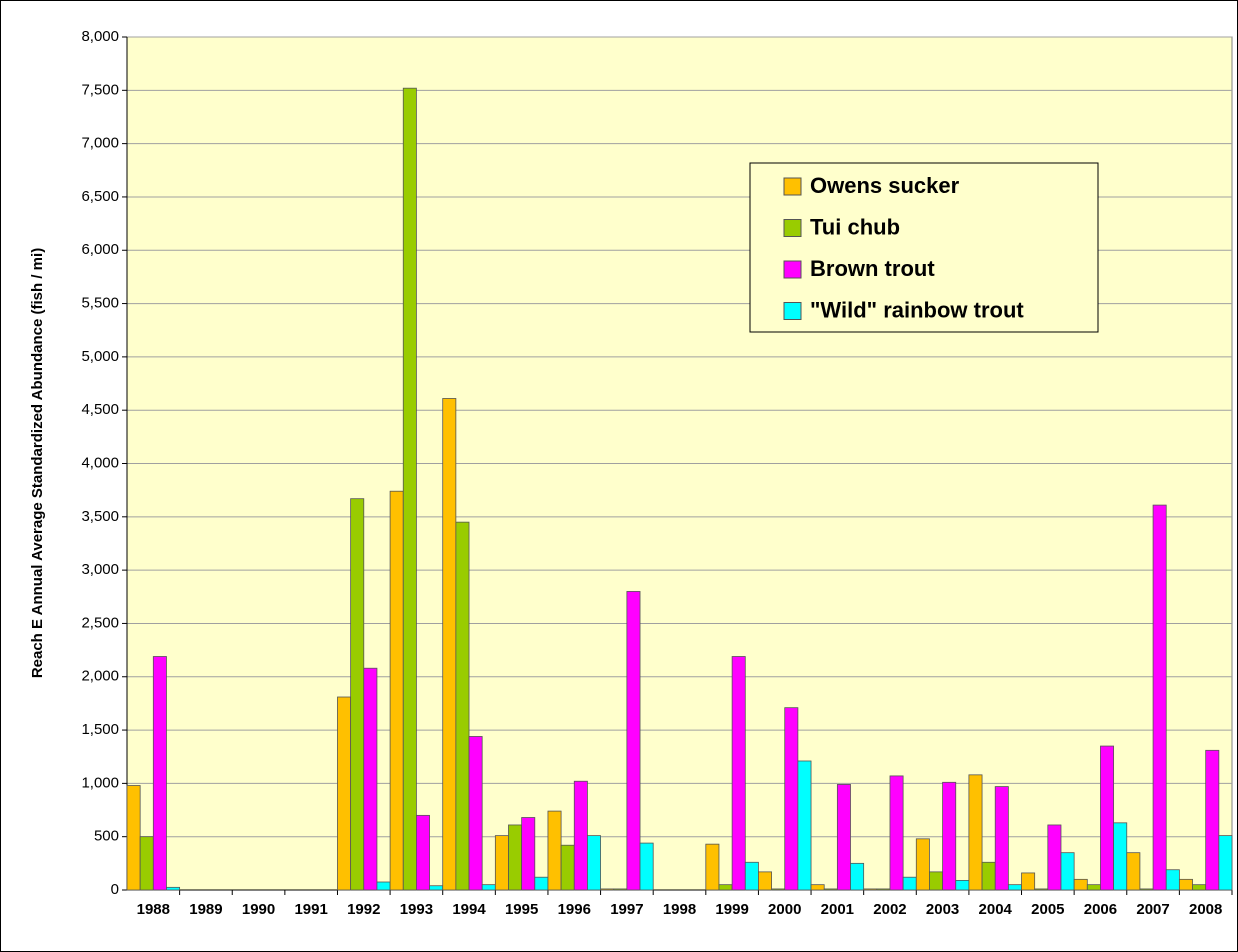 The image size is (1238, 952). Describe the element at coordinates (924, 247) in the screenshot. I see `legend-box` at that location.